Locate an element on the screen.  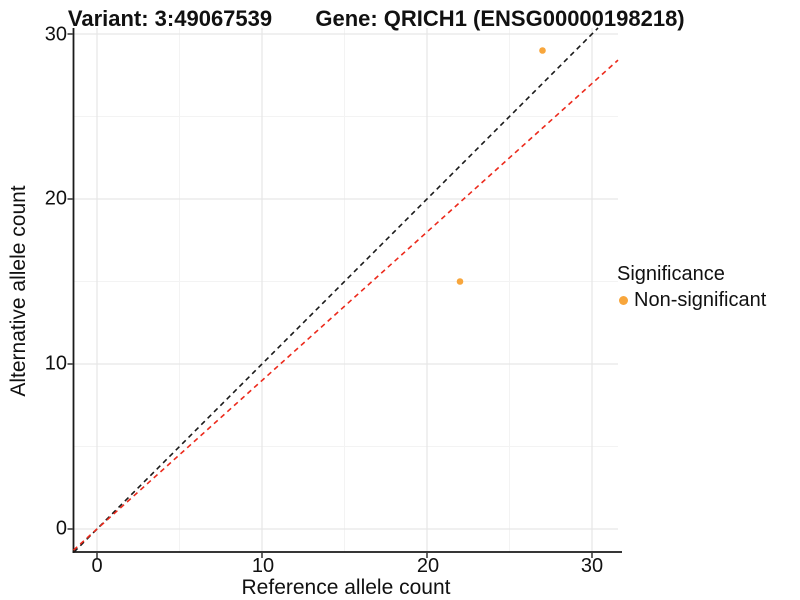
y-tick-label-0: 0 is located at coordinates (61, 528).